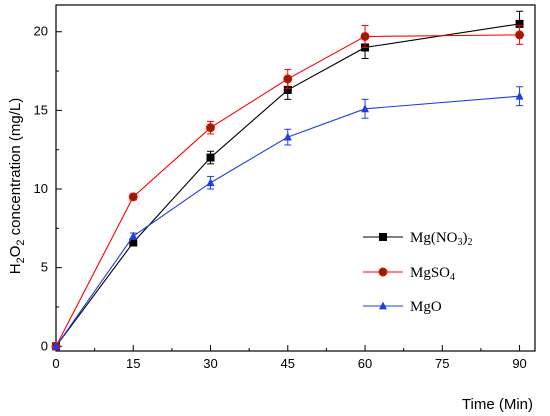  What do you see at coordinates (41, 109) in the screenshot?
I see `y-tick-label: 15` at bounding box center [41, 109].